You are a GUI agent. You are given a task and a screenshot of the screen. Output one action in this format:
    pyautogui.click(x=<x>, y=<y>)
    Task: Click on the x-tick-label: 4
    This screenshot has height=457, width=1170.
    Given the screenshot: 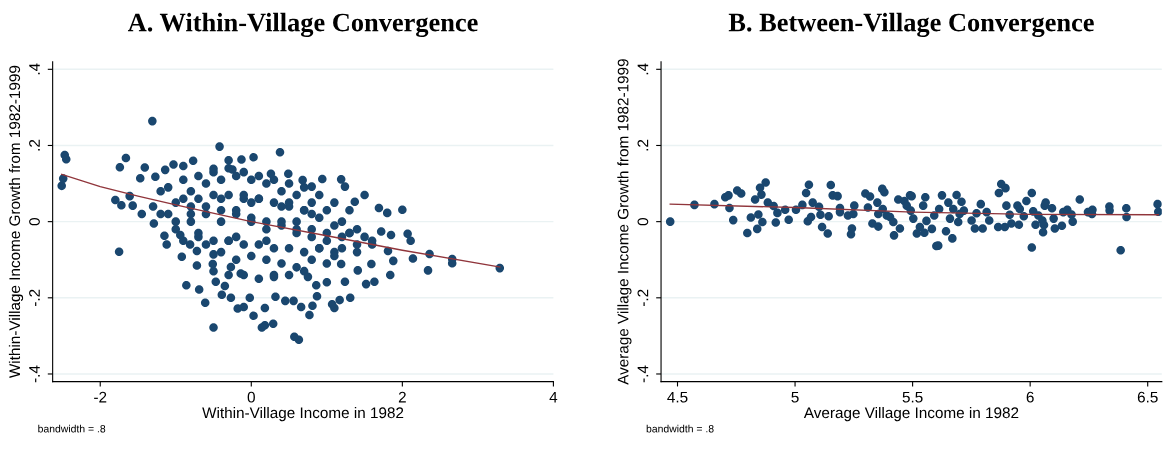 What is the action you would take?
    pyautogui.click(x=553, y=397)
    